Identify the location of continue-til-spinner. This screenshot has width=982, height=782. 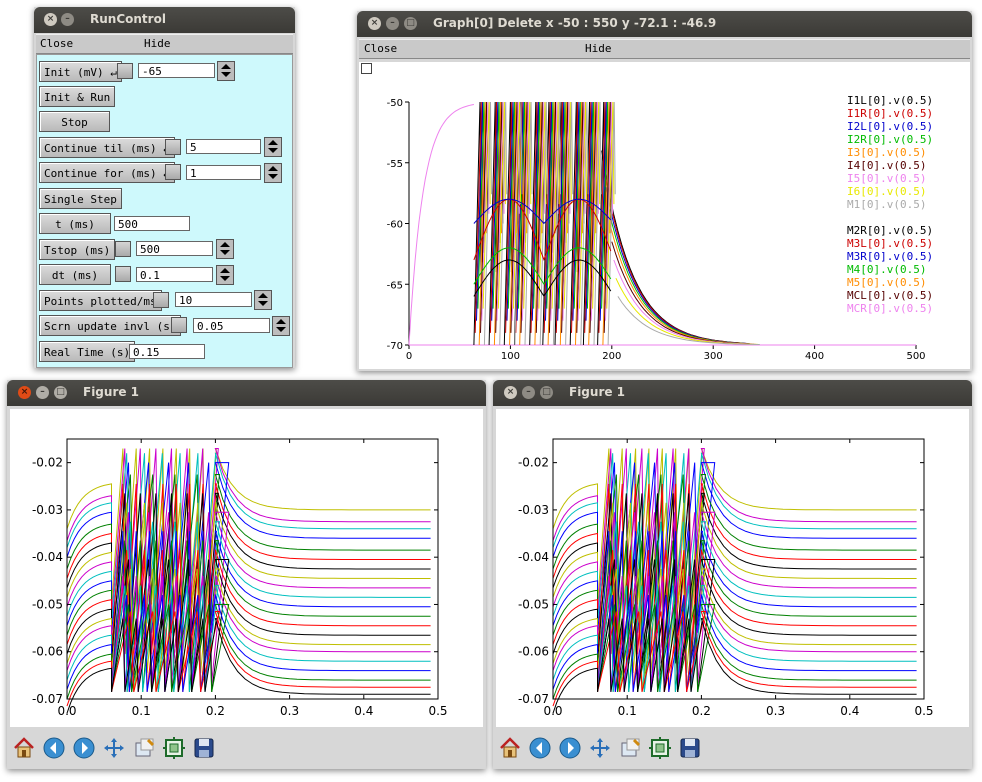
(273, 147).